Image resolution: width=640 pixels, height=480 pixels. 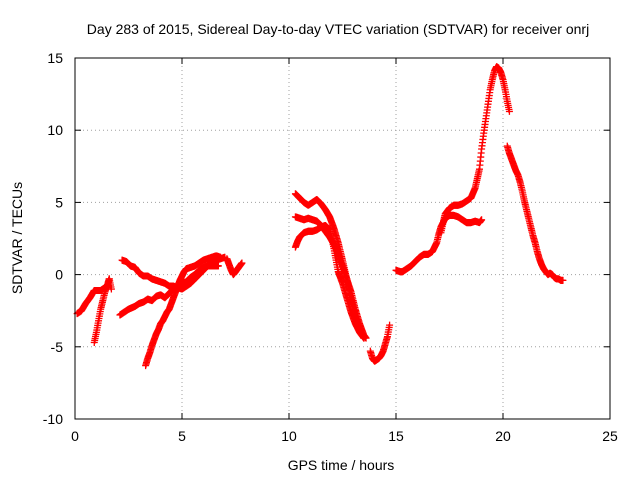 I want to click on x-tick-label: 10, so click(x=289, y=436).